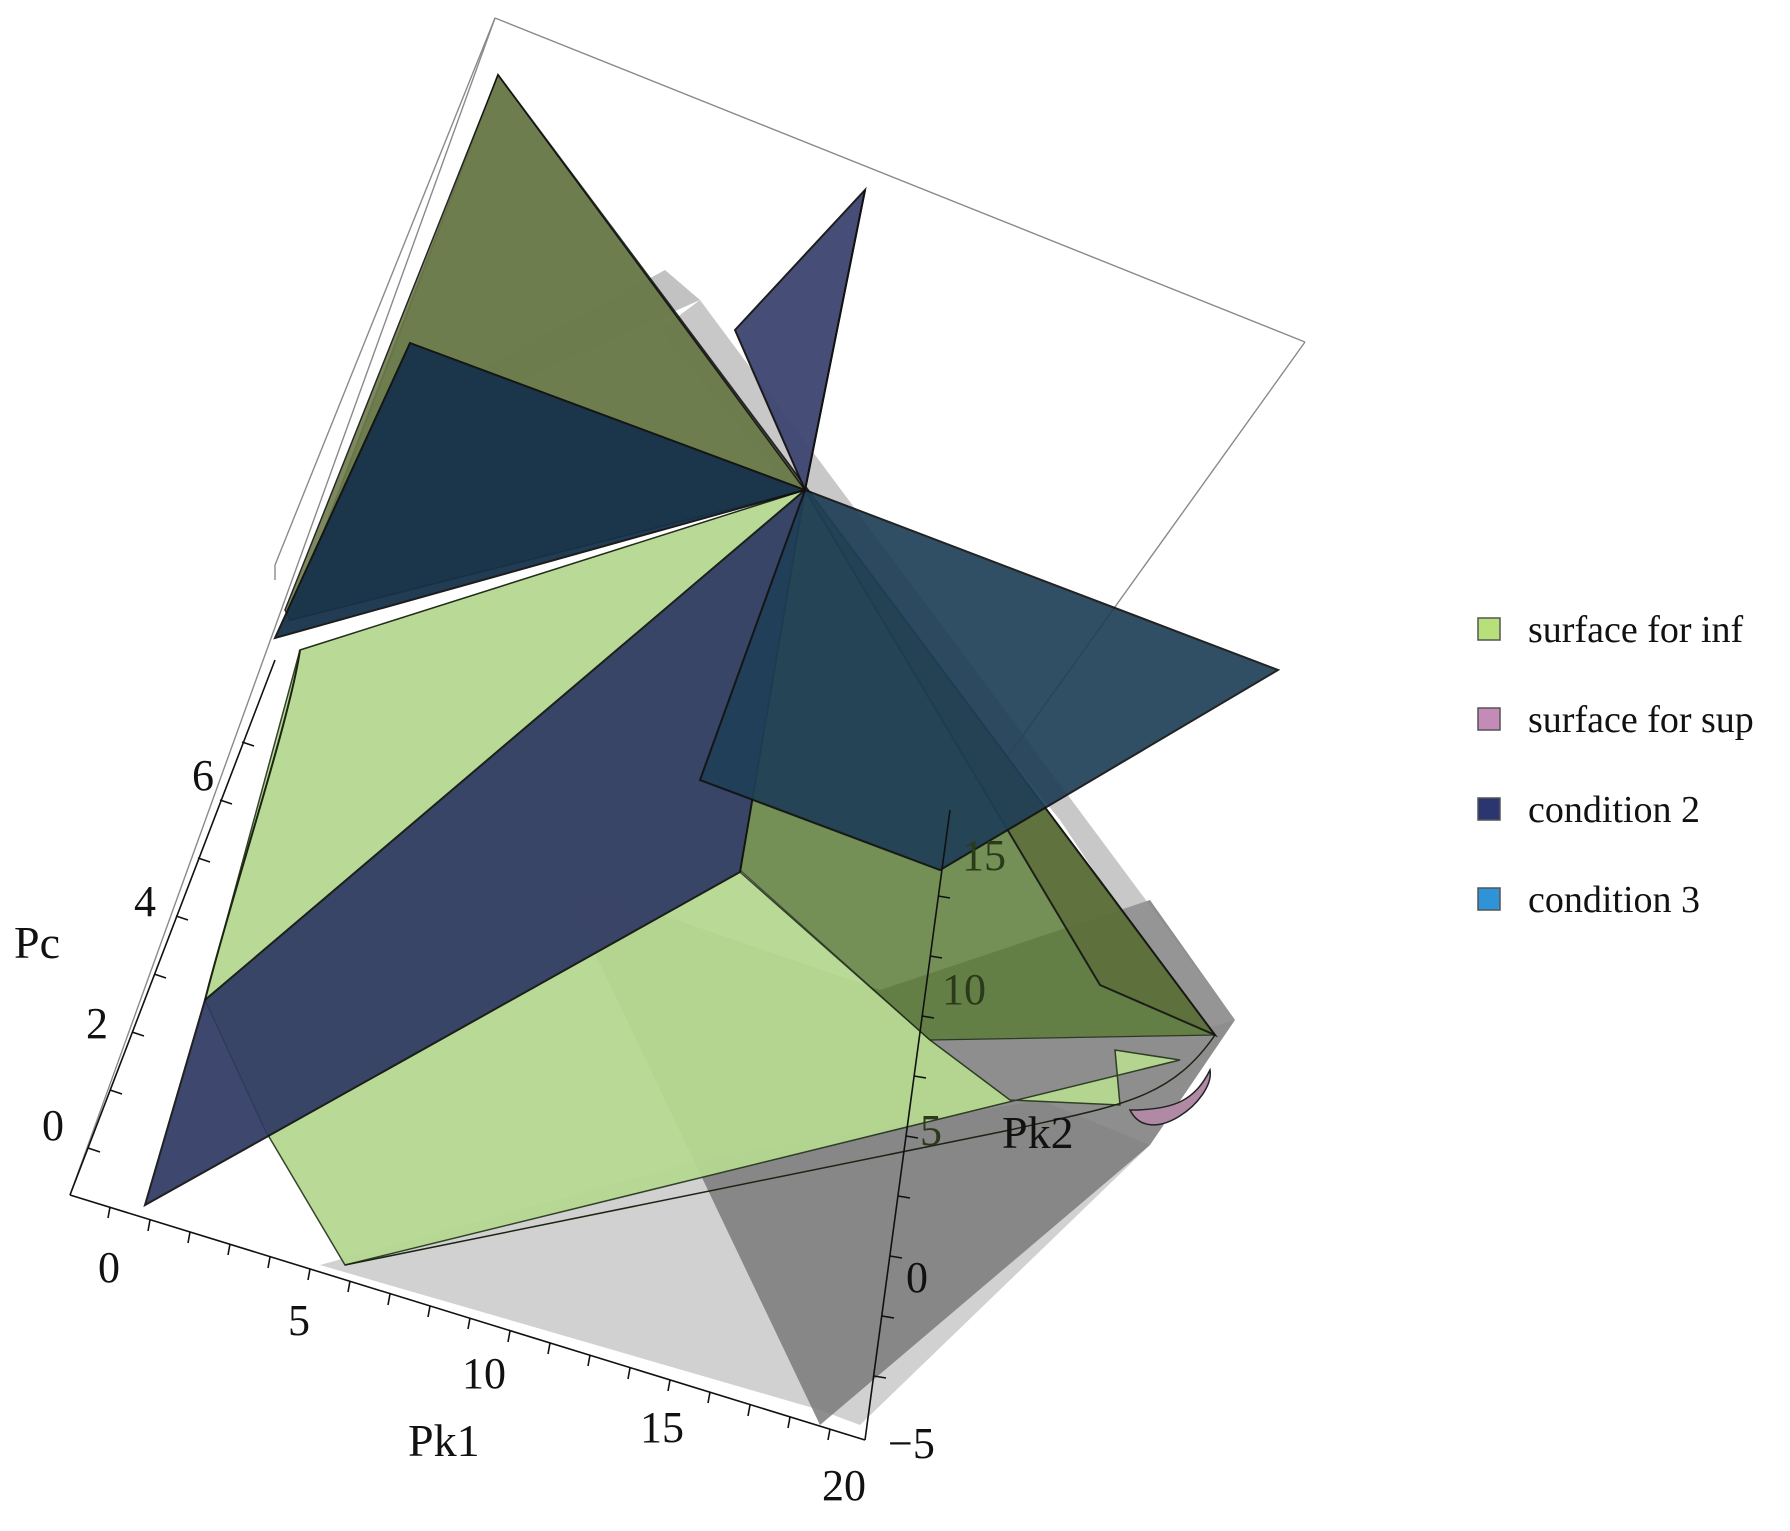  Describe the element at coordinates (1489, 629) in the screenshot. I see `legend-swatch-surface-for-inf` at that location.